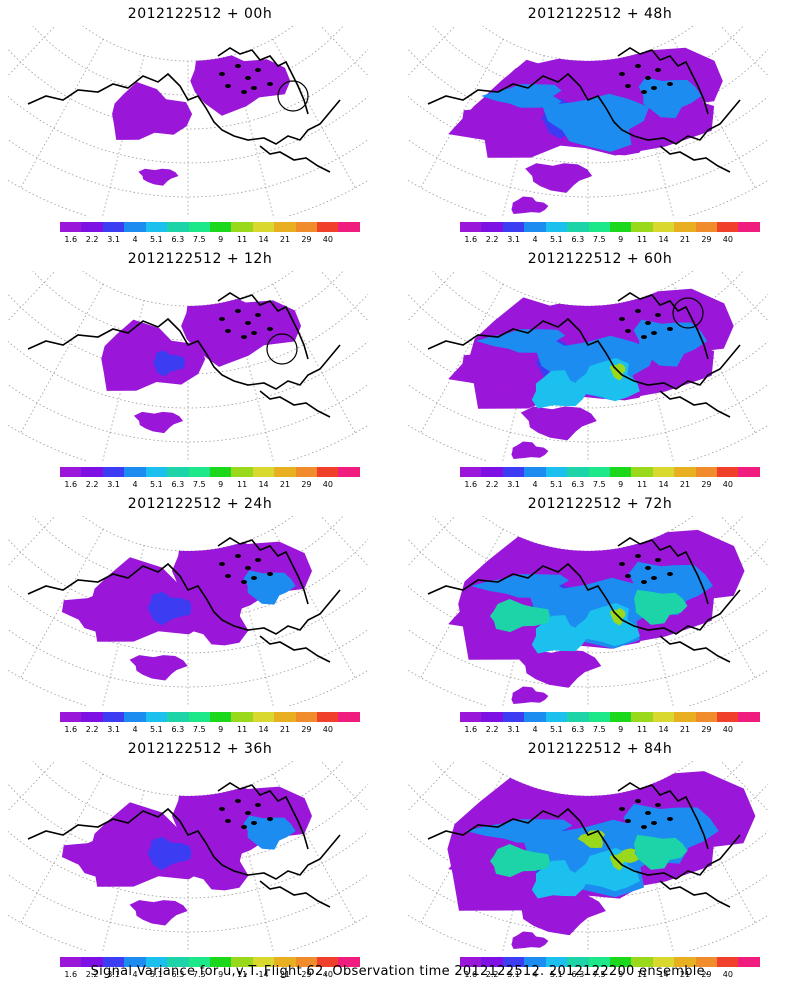 Image resolution: width=800 pixels, height=1000 pixels. I want to click on observation-circle, so click(293, 96).